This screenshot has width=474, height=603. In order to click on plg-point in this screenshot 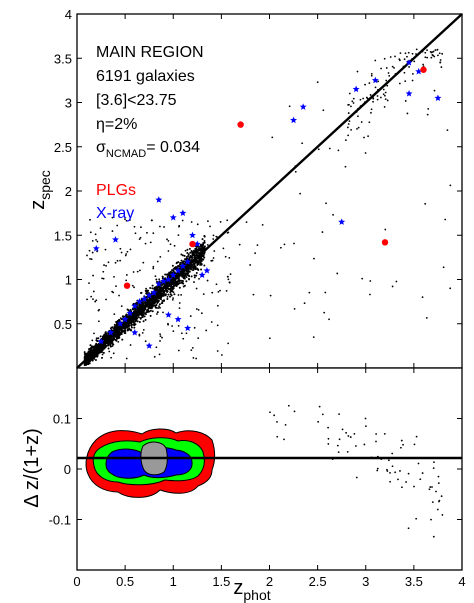, I will do `click(385, 242)`.